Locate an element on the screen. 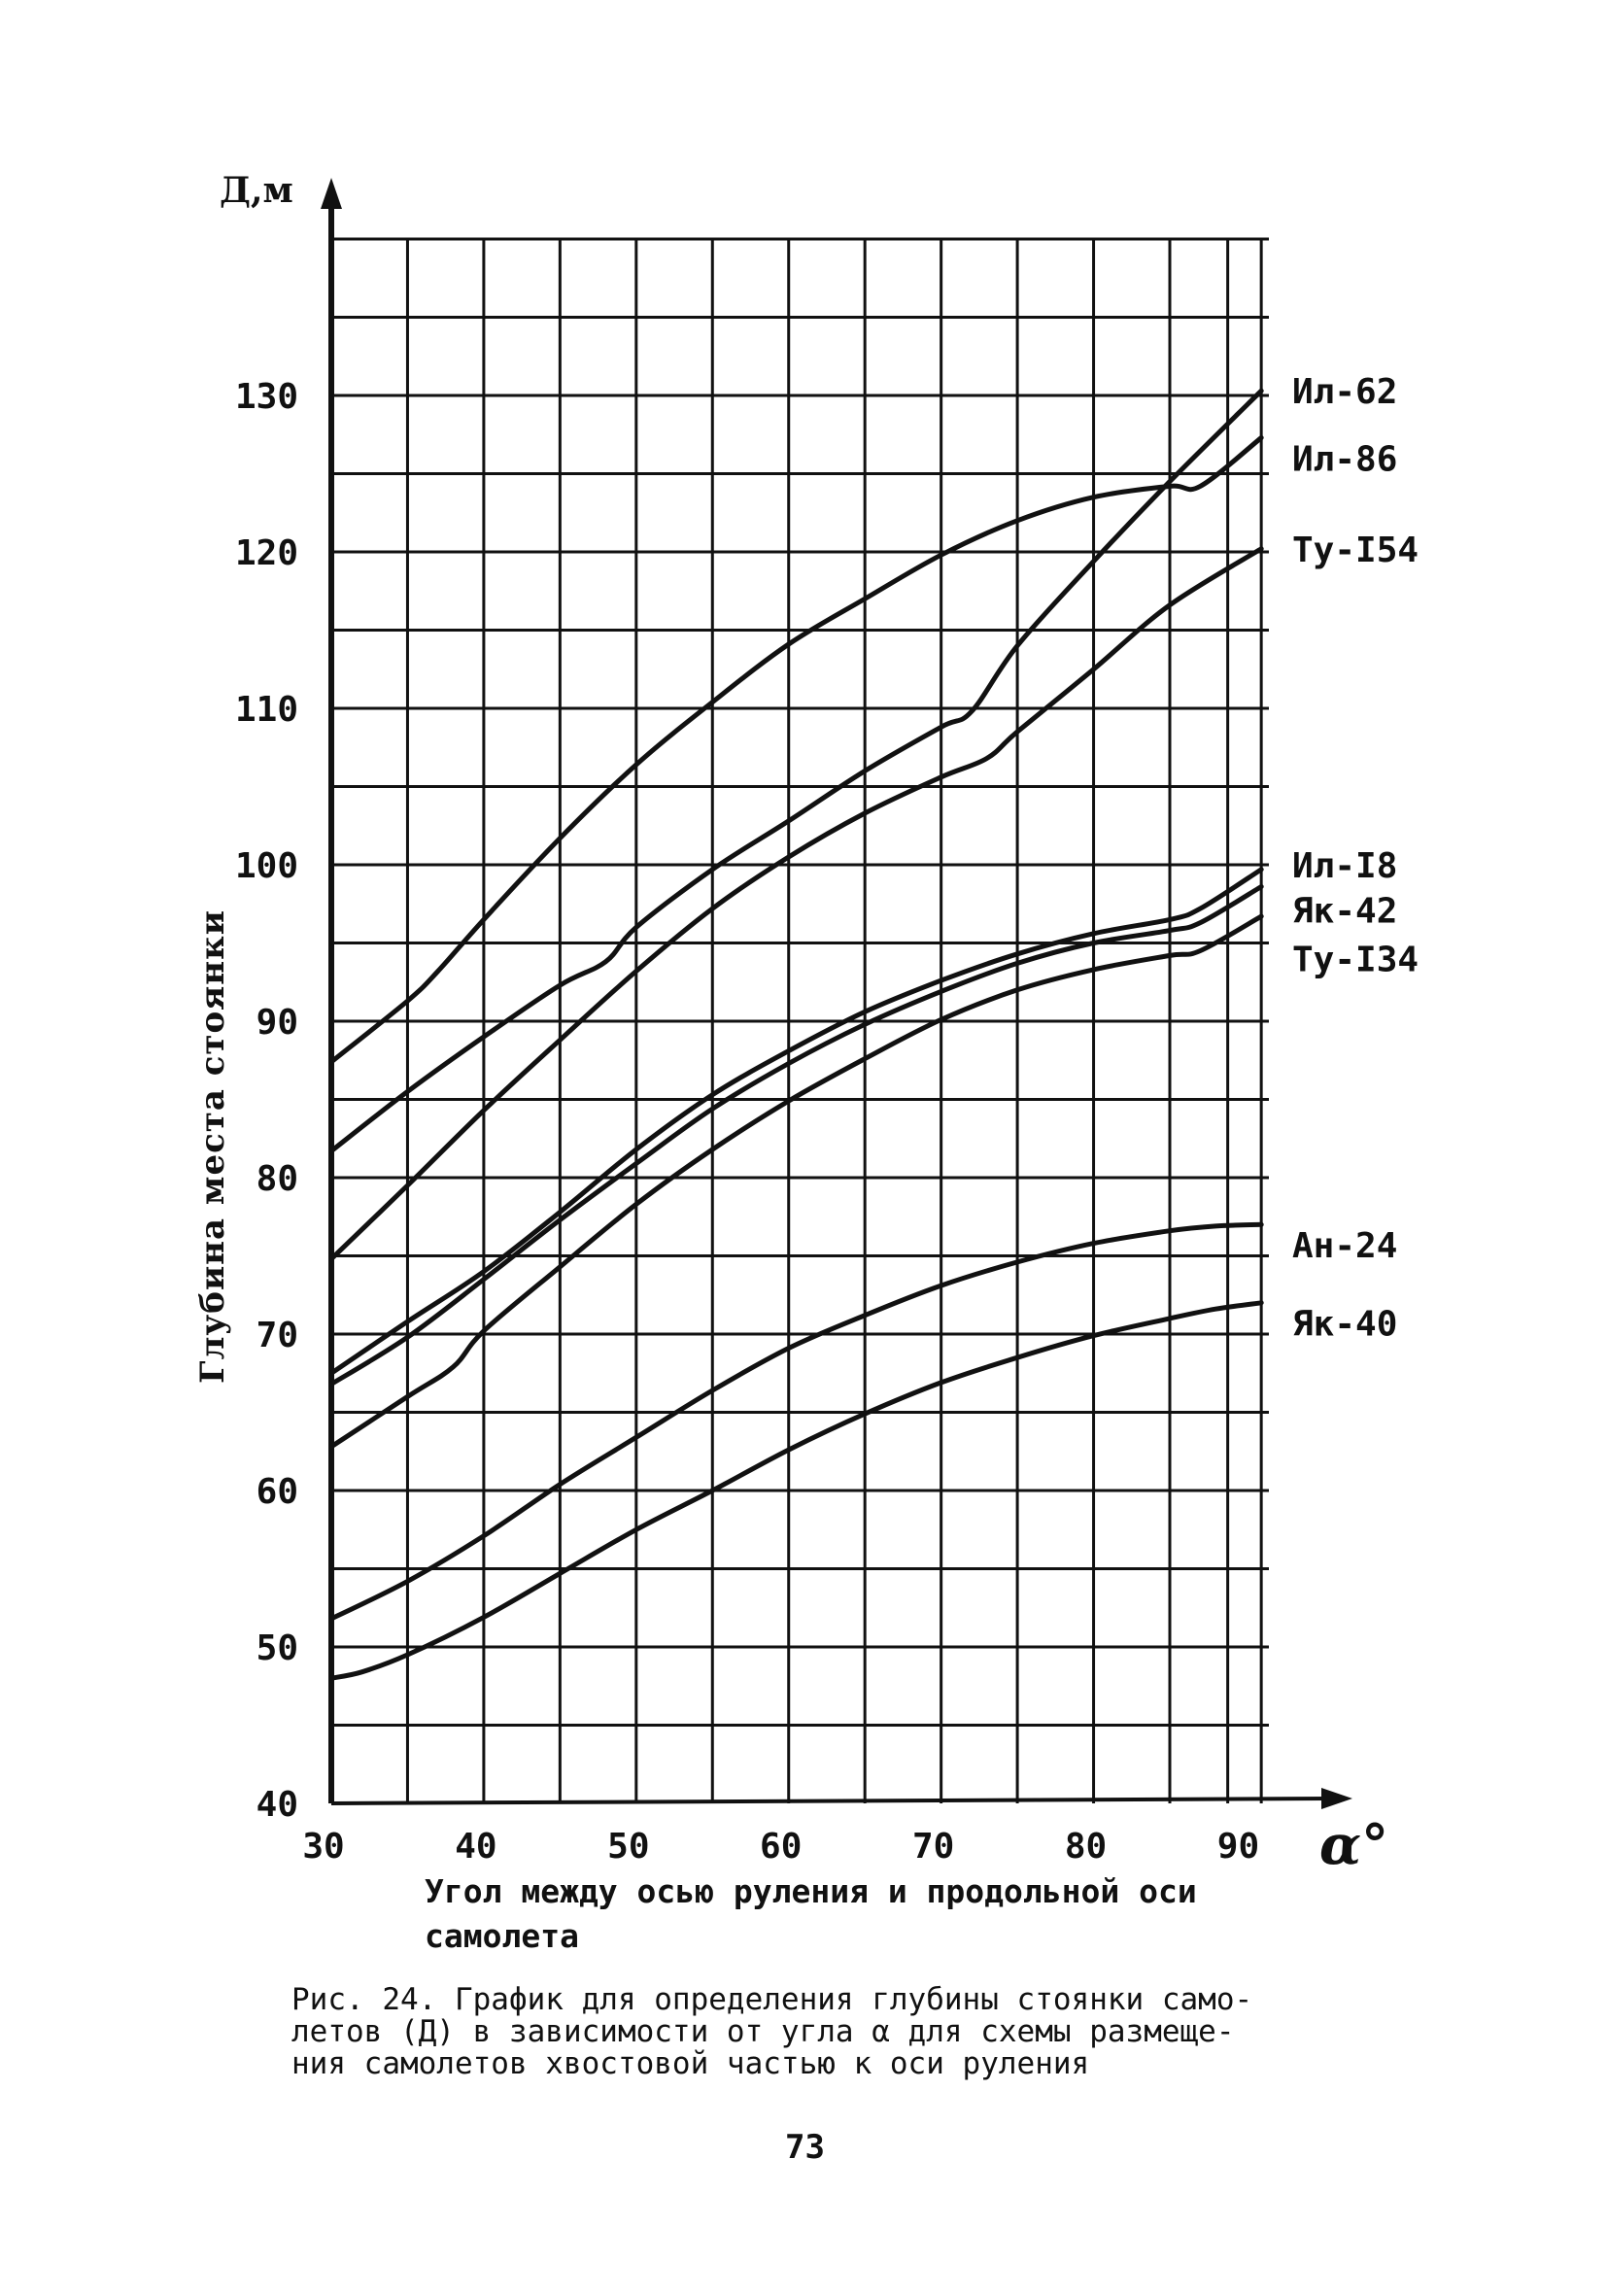 The height and width of the screenshot is (2296, 1607). series-label: Як-42 is located at coordinates (1344, 912).